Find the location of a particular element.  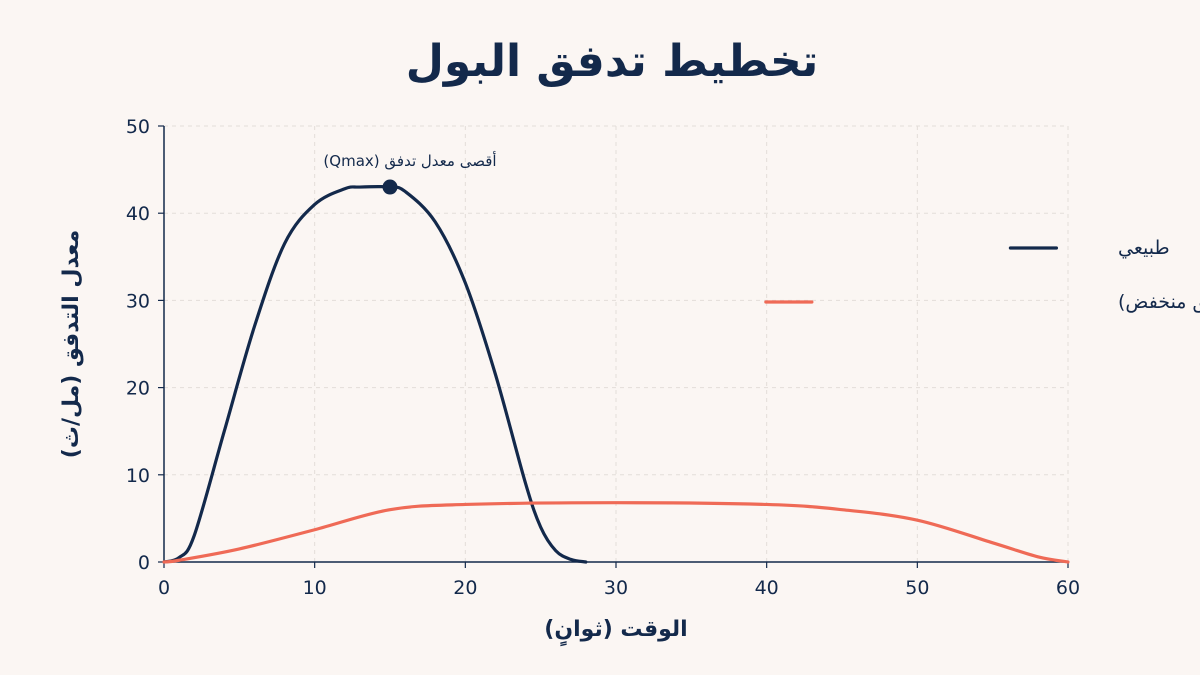

y-tick-label: 50 is located at coordinates (138, 127).